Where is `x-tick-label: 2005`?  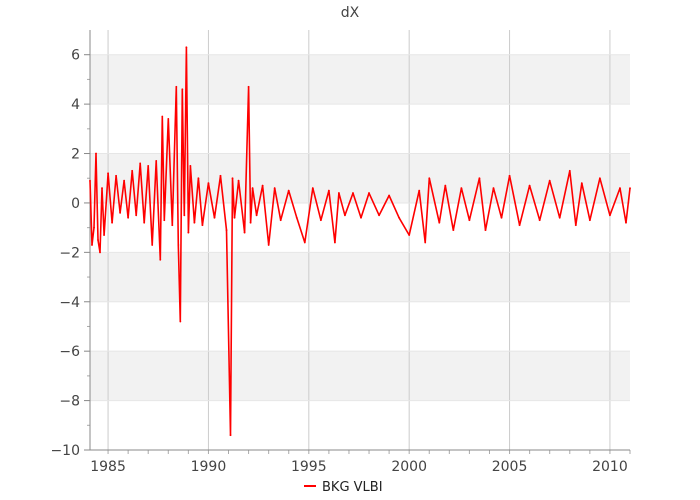 x-tick-label: 2005 is located at coordinates (510, 467).